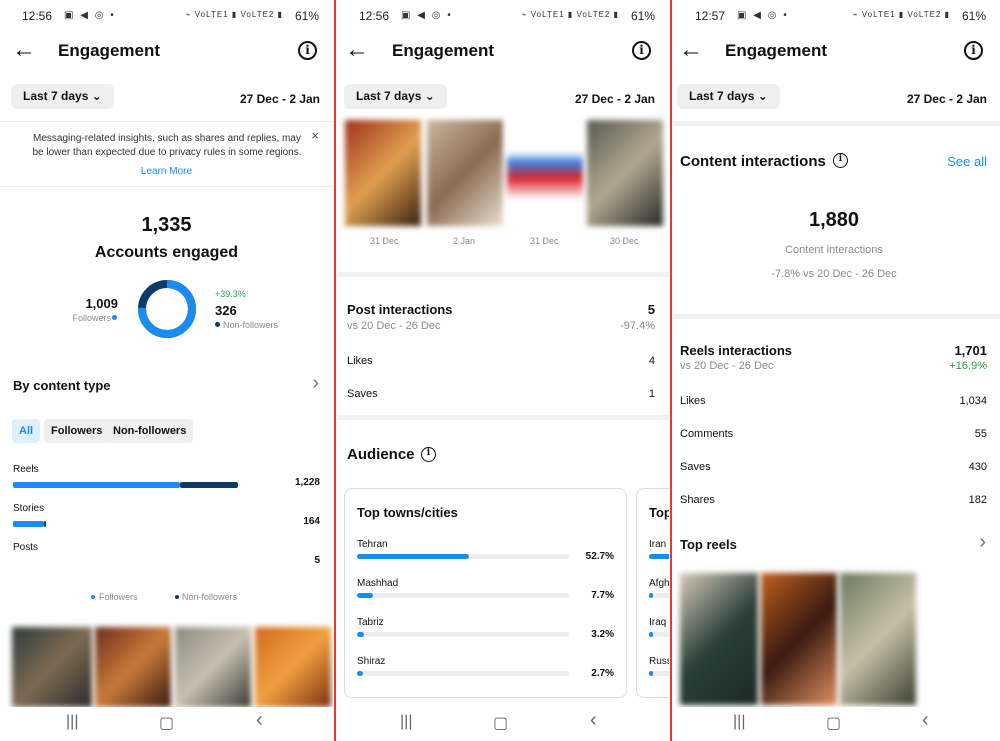 The width and height of the screenshot is (1000, 741). I want to click on followers-count: 1,009, so click(101, 303).